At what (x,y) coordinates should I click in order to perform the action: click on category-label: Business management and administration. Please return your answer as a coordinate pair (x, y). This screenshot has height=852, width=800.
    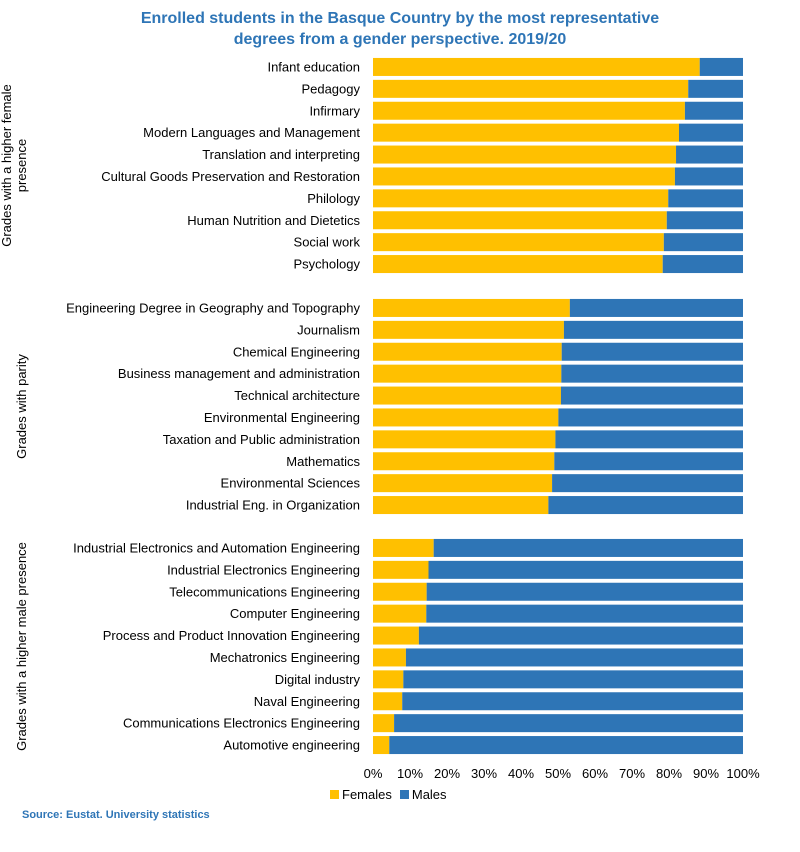
    Looking at the image, I should click on (239, 373).